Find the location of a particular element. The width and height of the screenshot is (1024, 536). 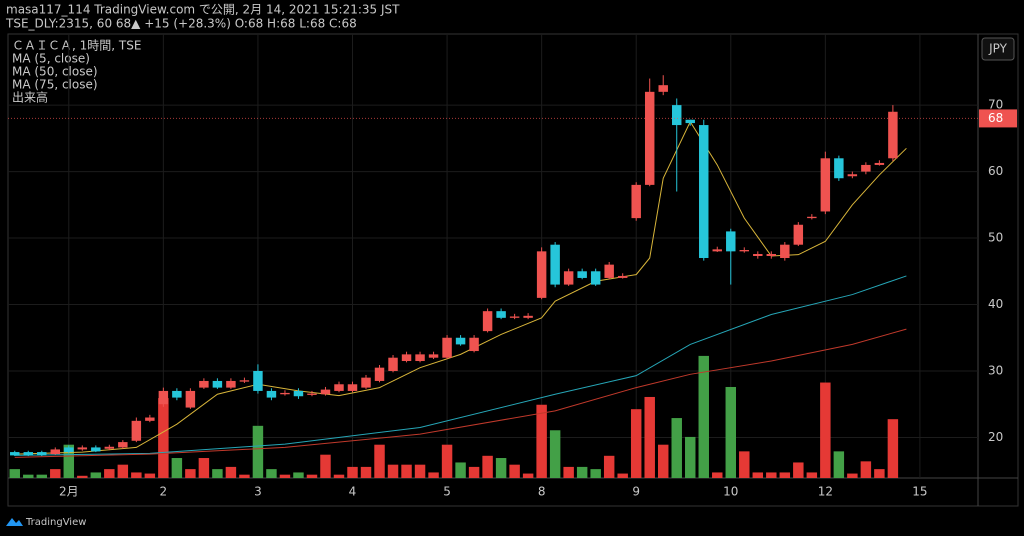

x-tick-label: 2月 is located at coordinates (69, 492).